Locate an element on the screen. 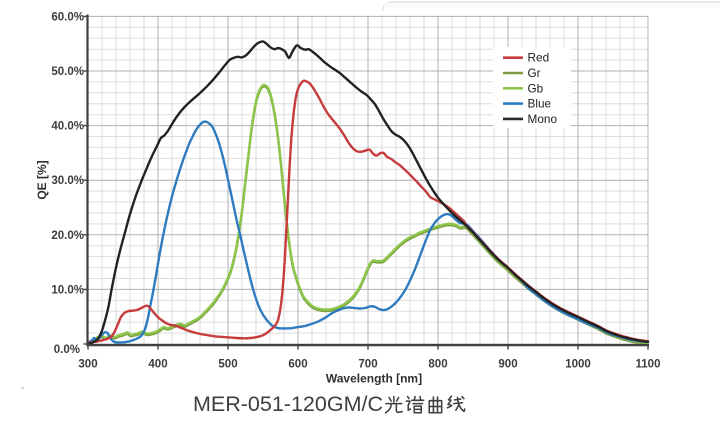 The height and width of the screenshot is (436, 720). svg-text: 700 is located at coordinates (367, 365).